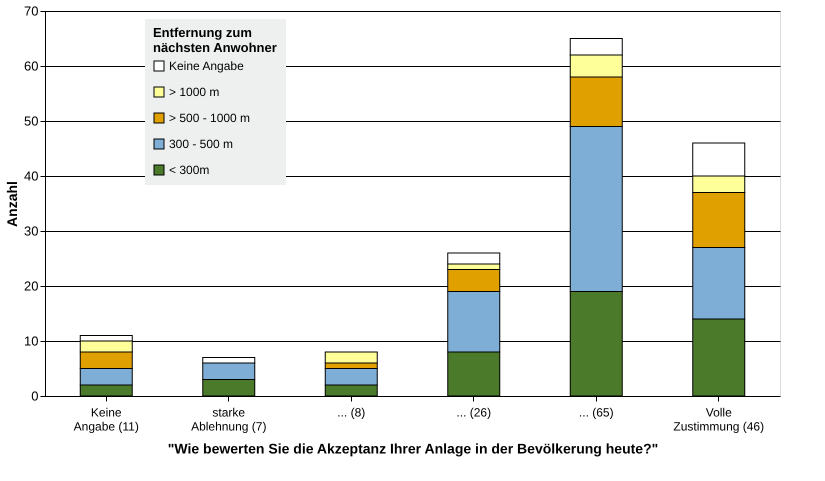 The image size is (825, 481). Describe the element at coordinates (34, 396) in the screenshot. I see `y-tick-label: 0` at that location.